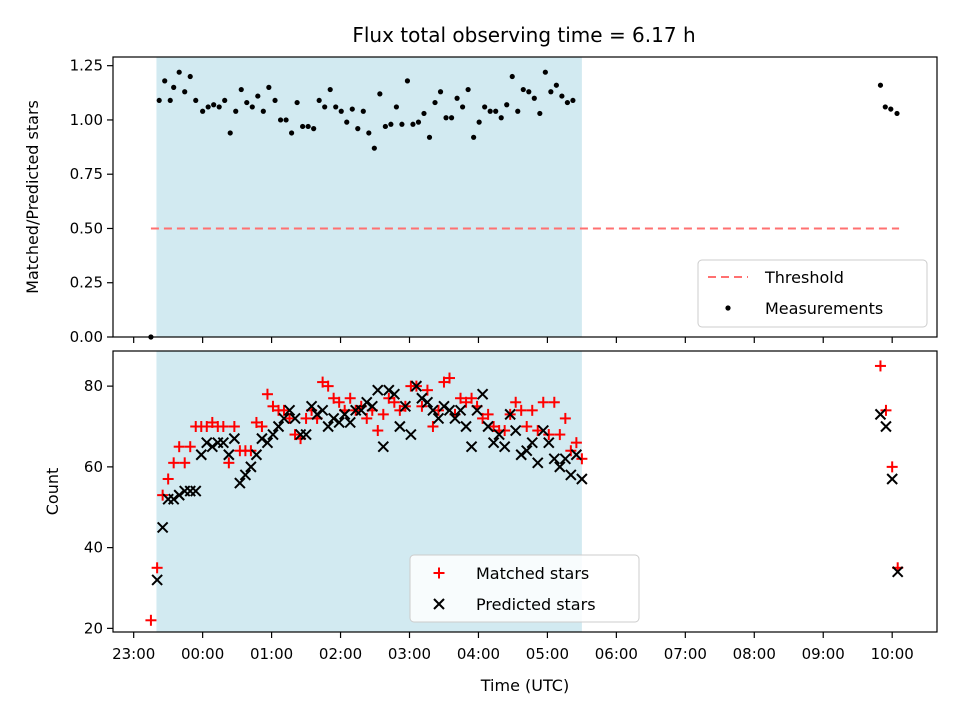  I want to click on y-tick-label: 0.25, so click(86, 283).